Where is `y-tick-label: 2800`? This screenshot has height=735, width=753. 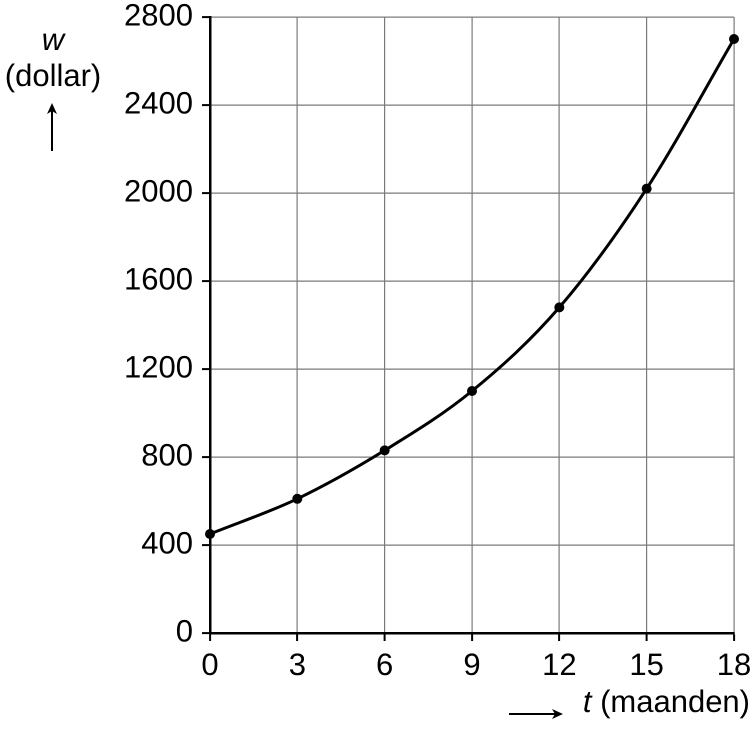
y-tick-label: 2800 is located at coordinates (158, 16).